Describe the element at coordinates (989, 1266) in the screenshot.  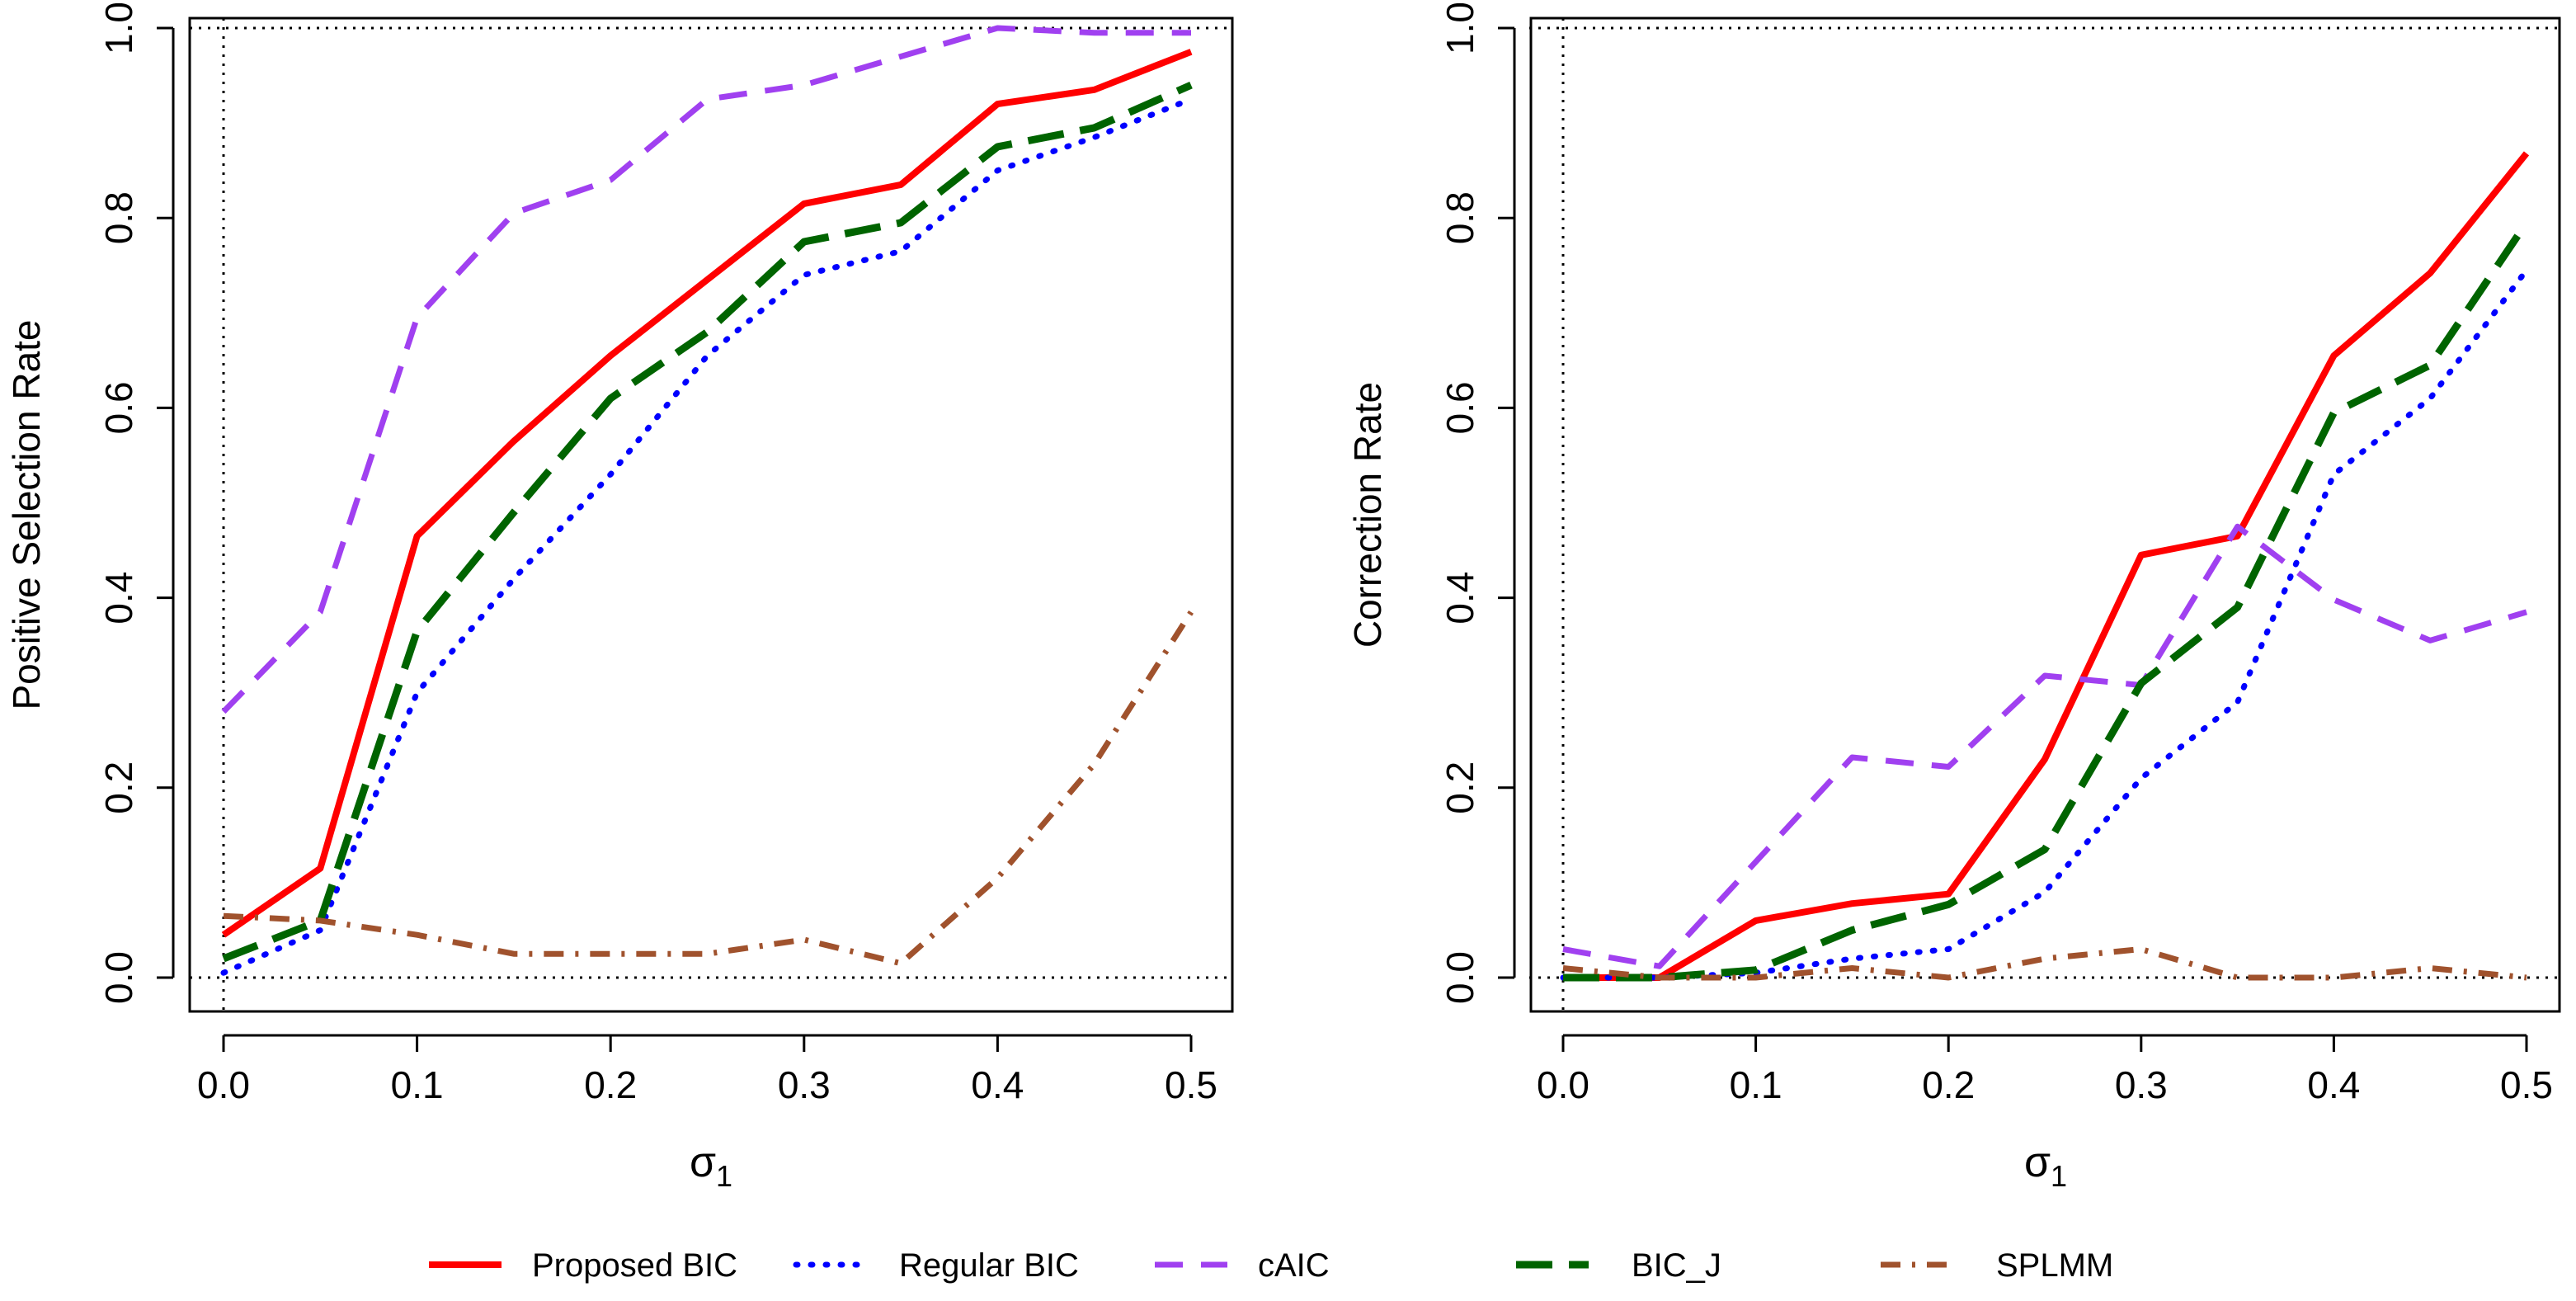
I see `legend-label: Regular BIC` at that location.